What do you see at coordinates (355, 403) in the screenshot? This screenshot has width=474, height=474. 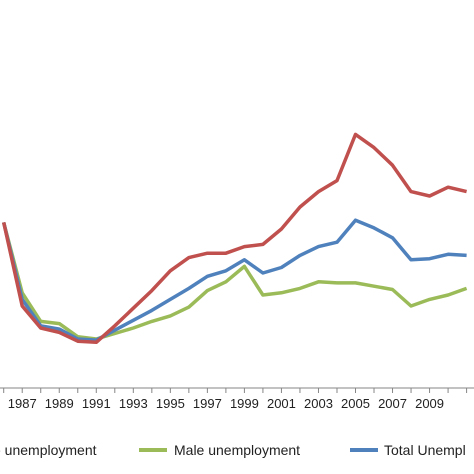 I see `x-tick-label-2005: 2005` at bounding box center [355, 403].